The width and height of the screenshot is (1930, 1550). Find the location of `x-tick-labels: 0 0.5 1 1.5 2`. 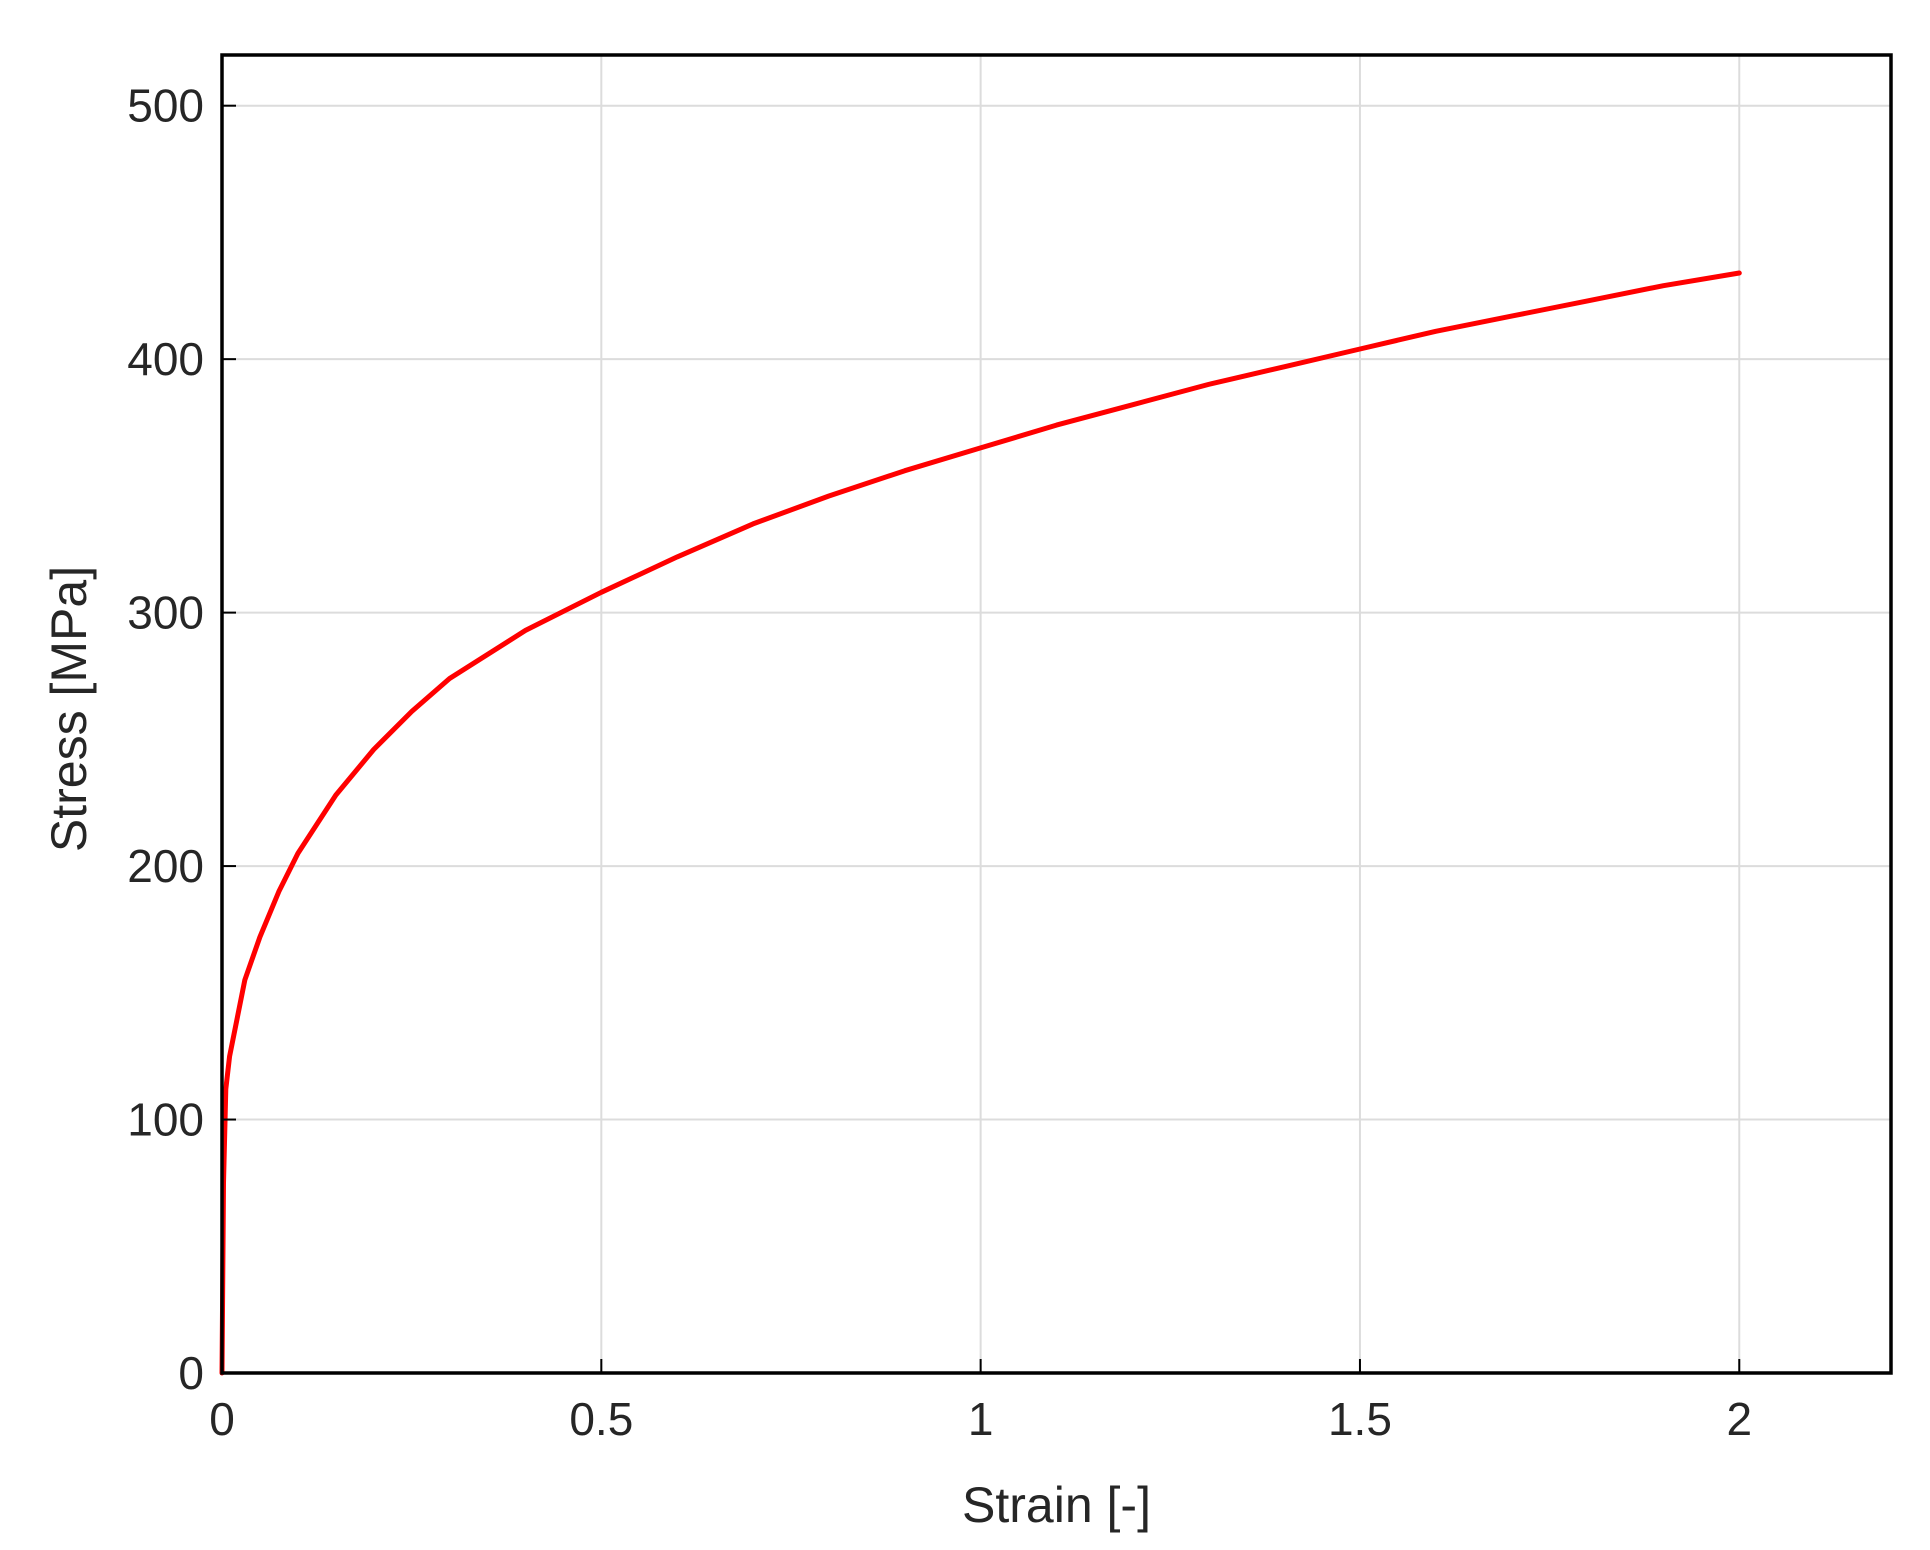

x-tick-labels: 0 0.5 1 1.5 2 is located at coordinates (980, 1419).